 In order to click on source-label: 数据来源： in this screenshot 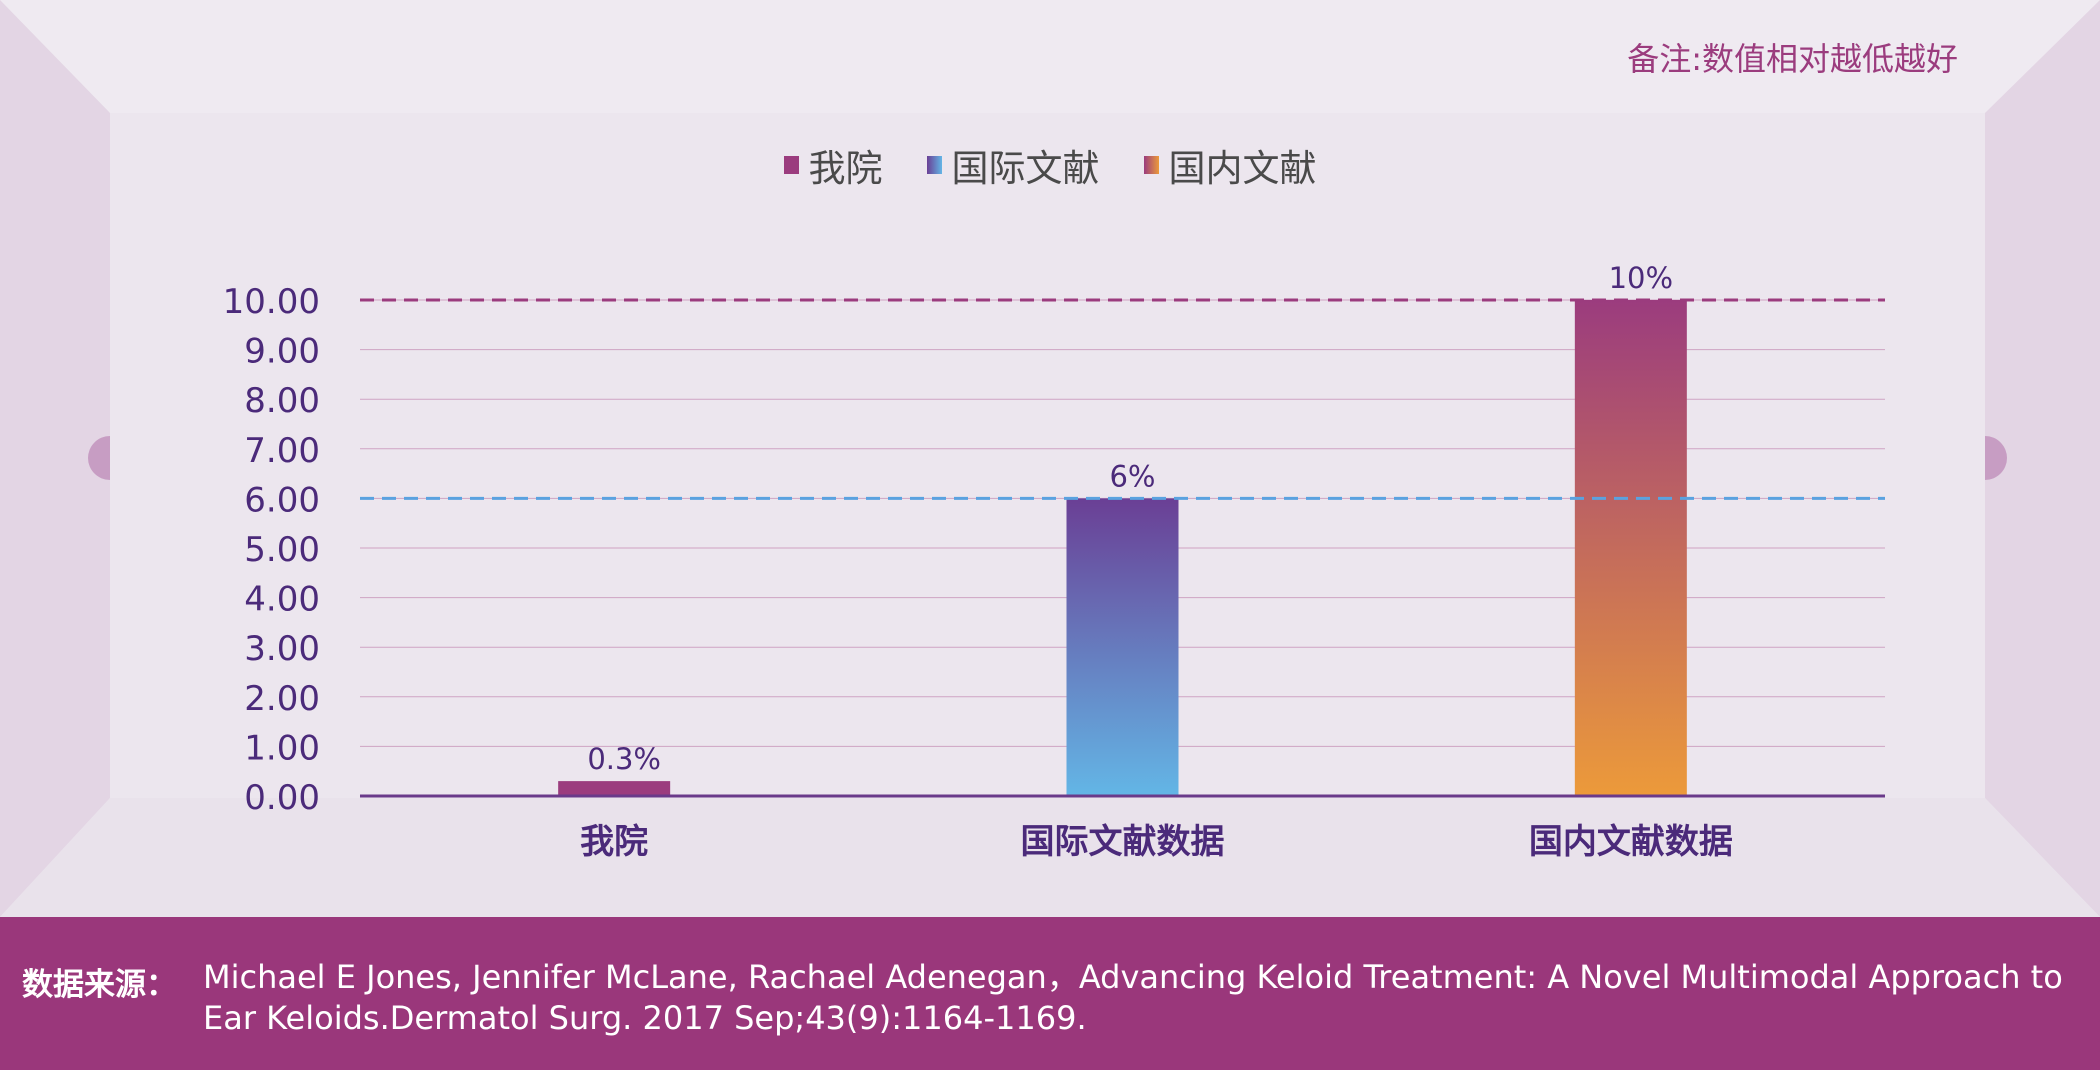, I will do `click(99, 985)`.